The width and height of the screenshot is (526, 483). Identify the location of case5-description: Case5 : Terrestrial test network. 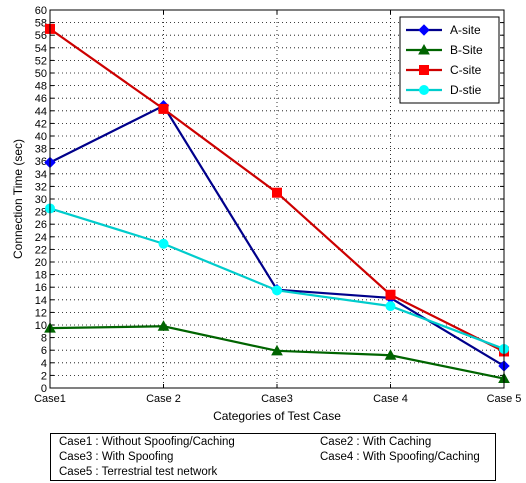
(138, 472).